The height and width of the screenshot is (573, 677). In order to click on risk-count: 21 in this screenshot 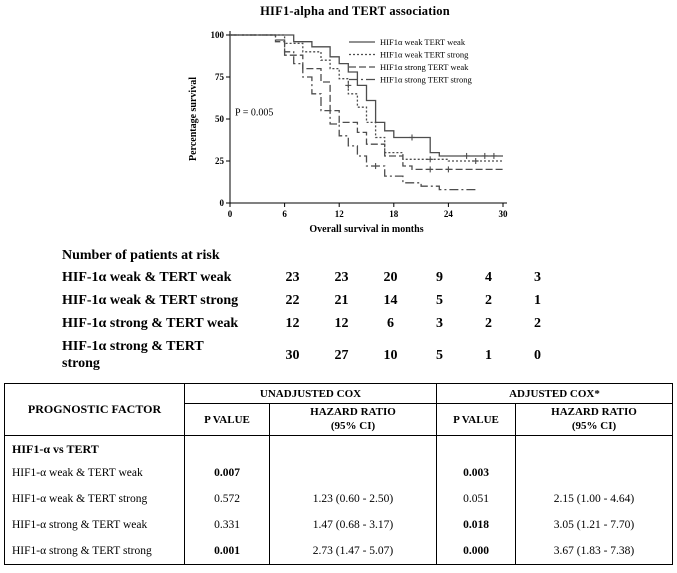, I will do `click(341, 300)`.